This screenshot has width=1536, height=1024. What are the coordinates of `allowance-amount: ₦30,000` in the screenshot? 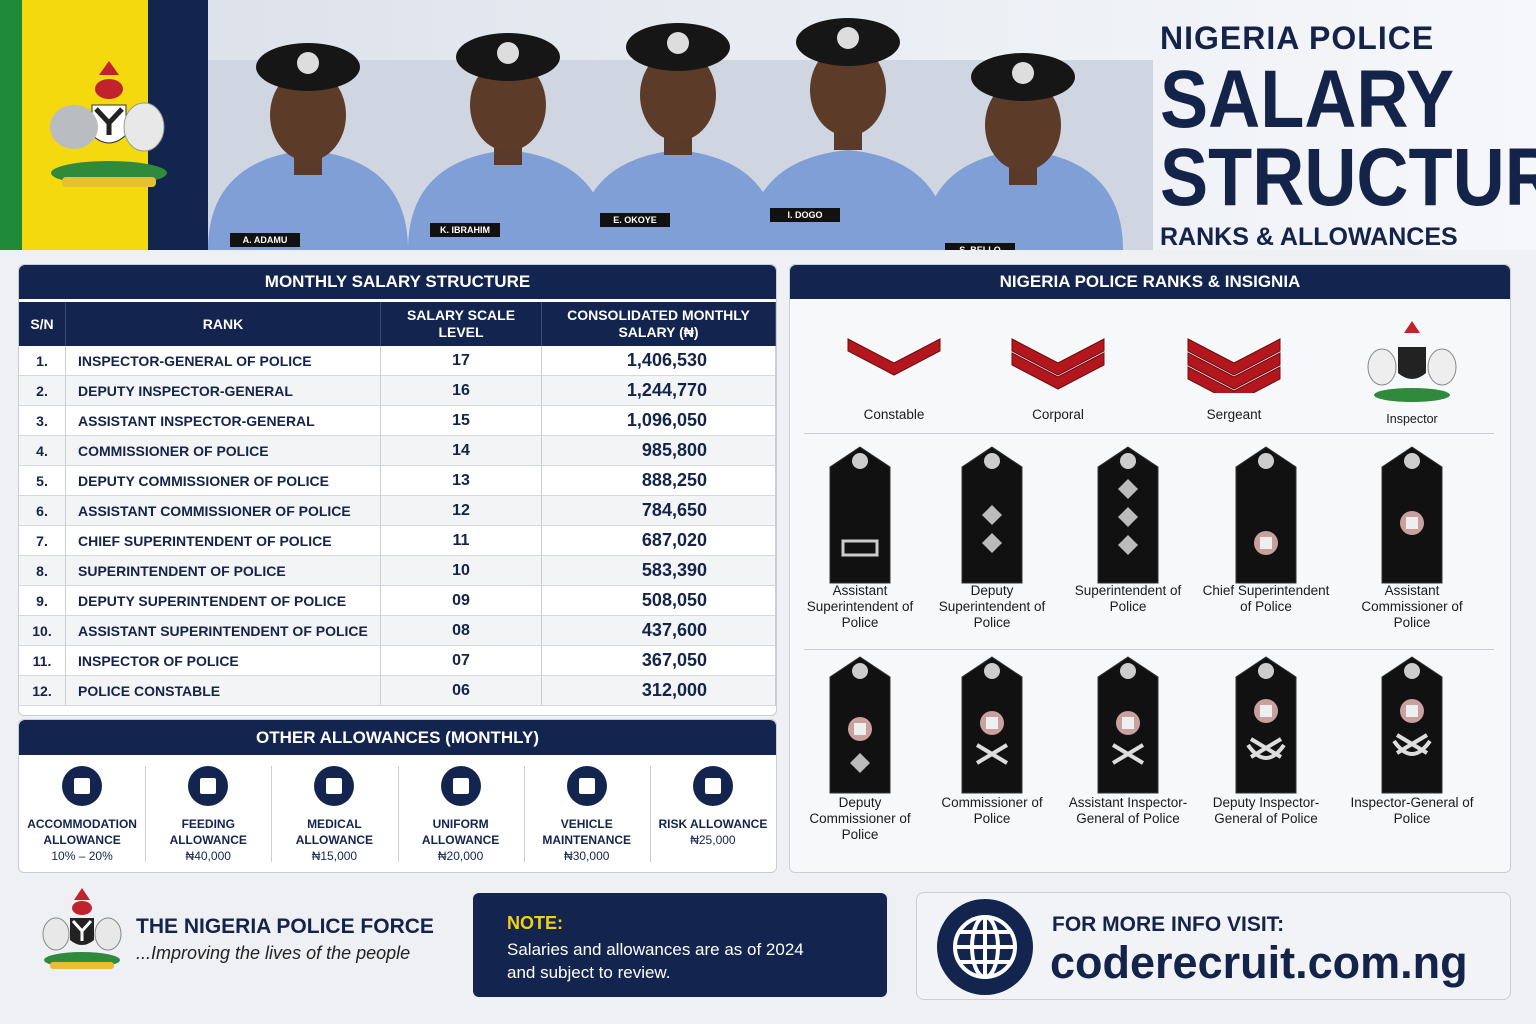 It's located at (587, 856).